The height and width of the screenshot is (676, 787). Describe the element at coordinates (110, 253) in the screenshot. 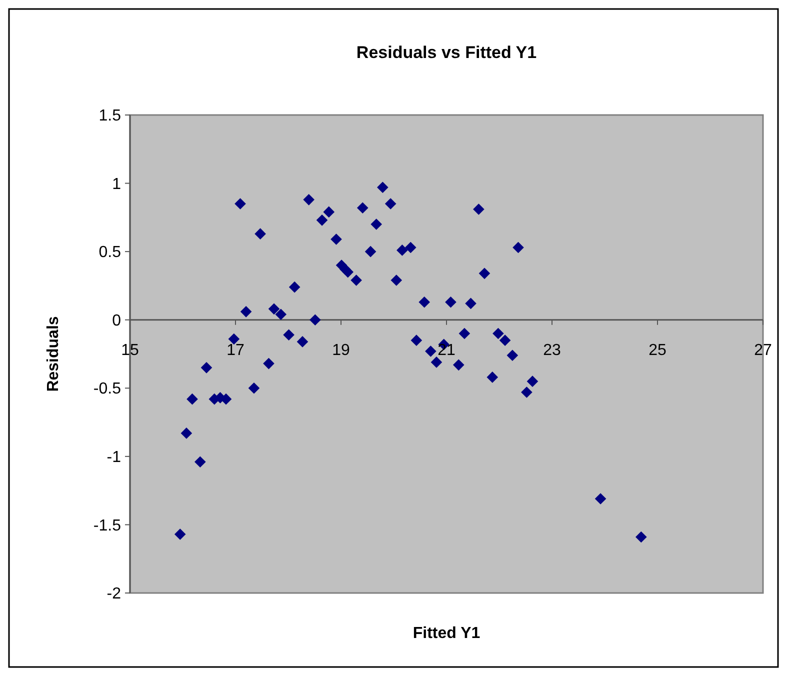

I see `y-tick-label: 0.5` at that location.